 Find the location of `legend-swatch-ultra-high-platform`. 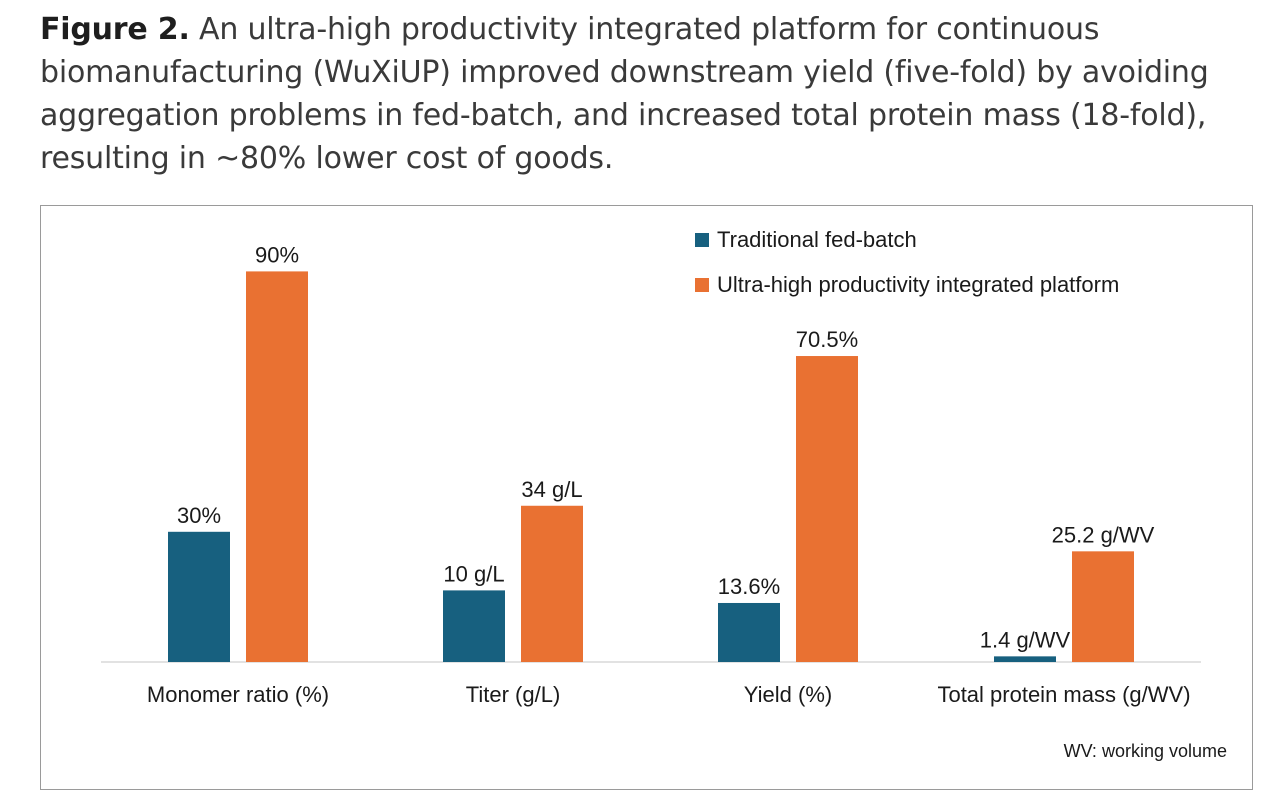

legend-swatch-ultra-high-platform is located at coordinates (702, 285).